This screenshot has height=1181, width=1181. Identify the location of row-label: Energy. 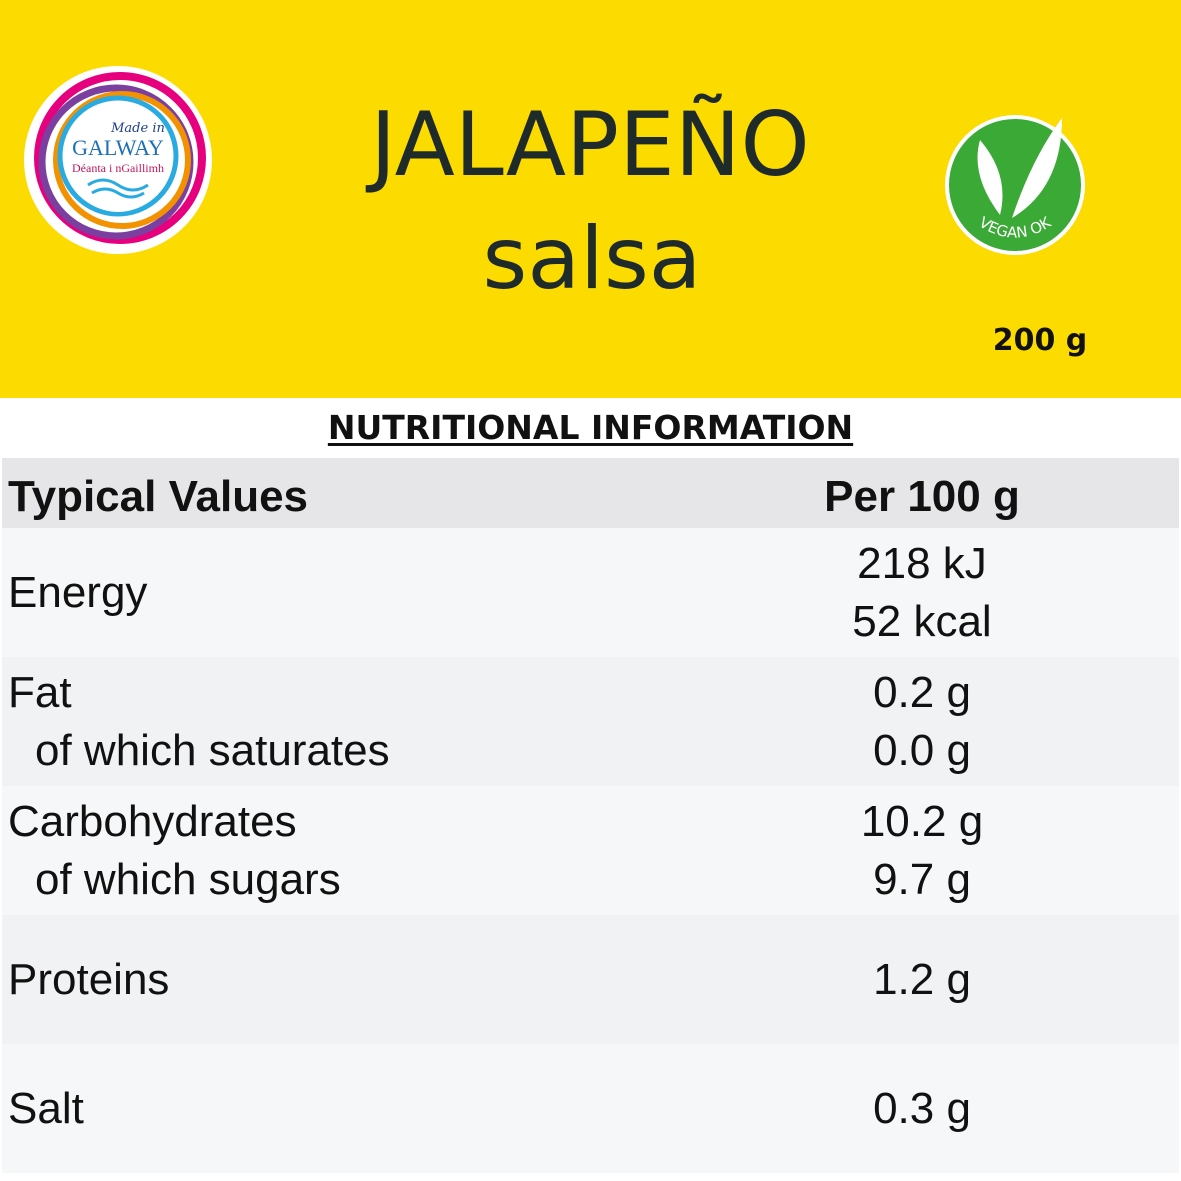
(78, 592).